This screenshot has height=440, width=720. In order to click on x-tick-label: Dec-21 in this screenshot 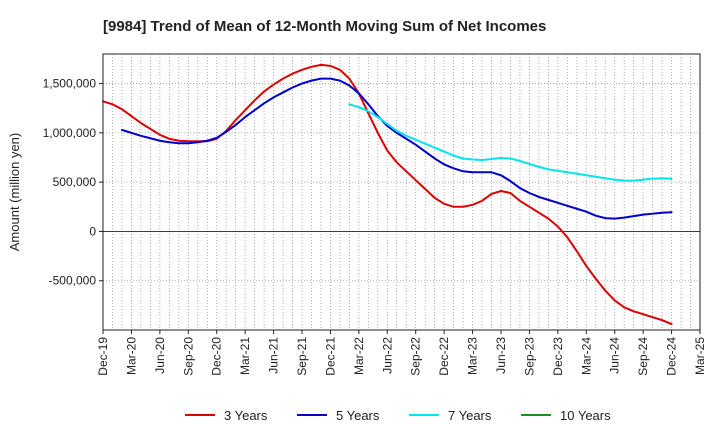, I will do `click(330, 356)`.